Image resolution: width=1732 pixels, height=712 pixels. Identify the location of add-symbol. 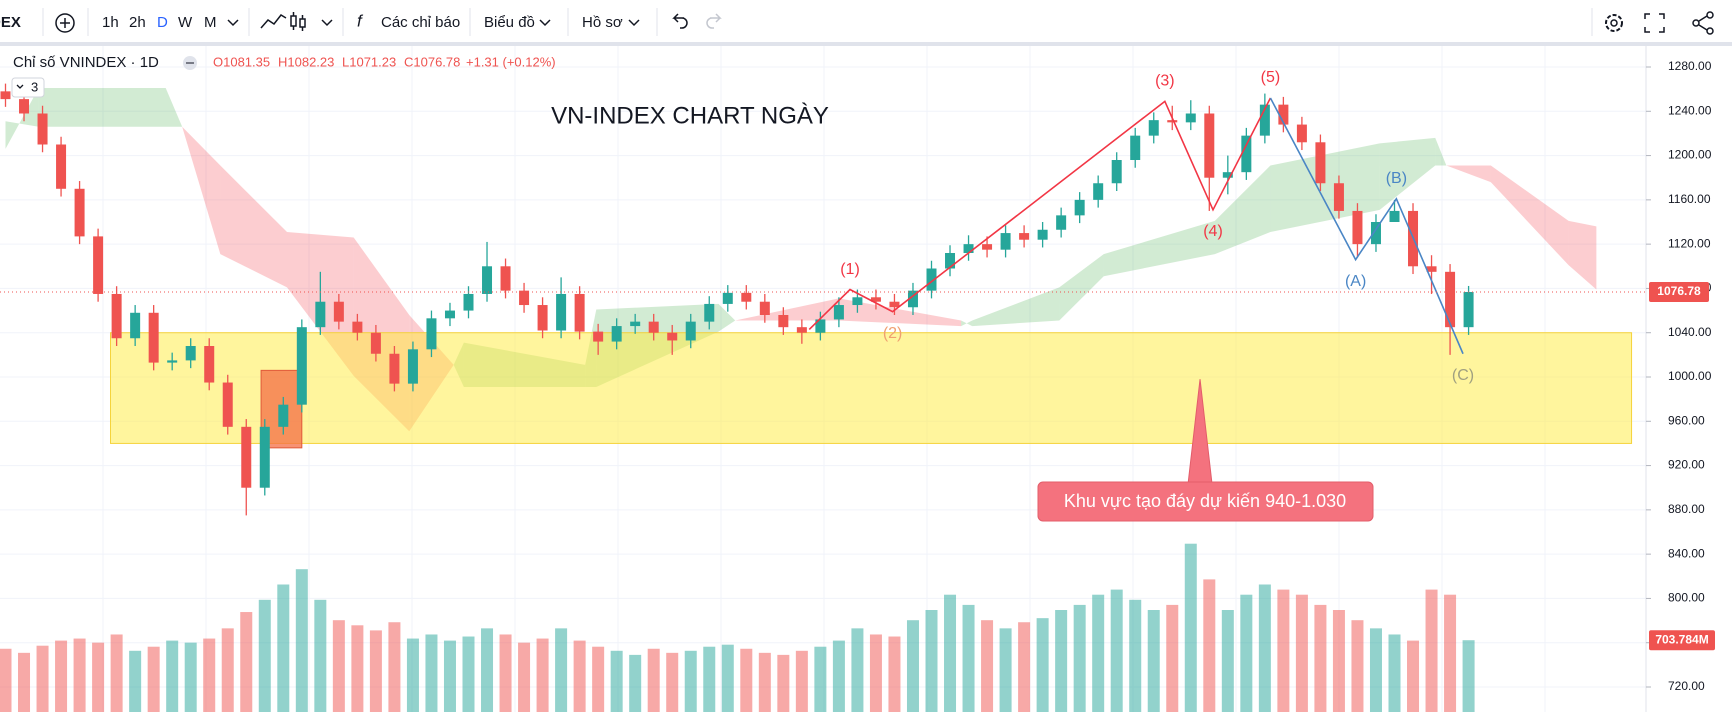
(65, 23).